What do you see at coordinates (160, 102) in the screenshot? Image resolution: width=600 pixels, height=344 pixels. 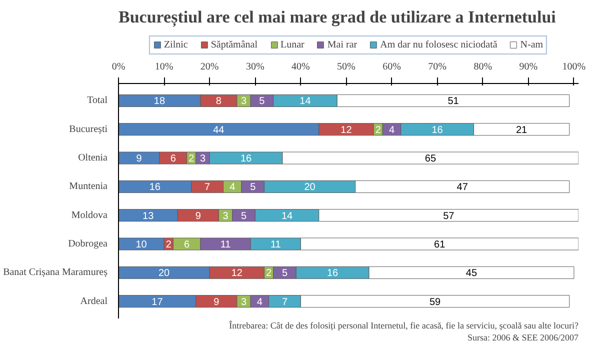 I see `data-label: 18` at bounding box center [160, 102].